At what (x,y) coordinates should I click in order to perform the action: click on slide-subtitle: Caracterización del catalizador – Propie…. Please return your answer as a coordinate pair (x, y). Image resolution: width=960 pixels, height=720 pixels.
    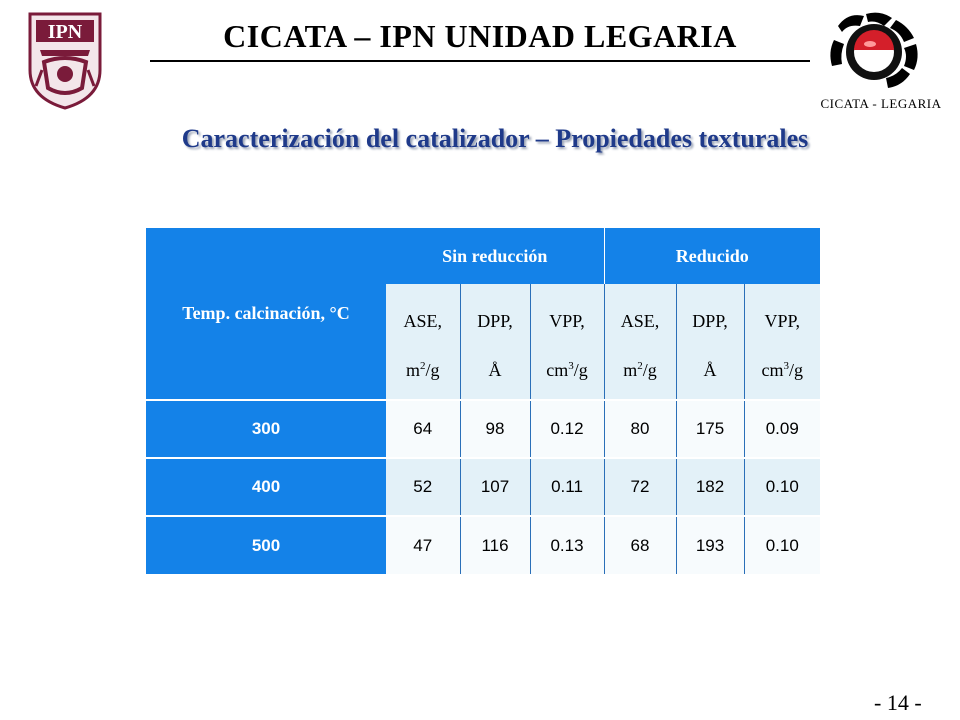
    Looking at the image, I should click on (495, 138).